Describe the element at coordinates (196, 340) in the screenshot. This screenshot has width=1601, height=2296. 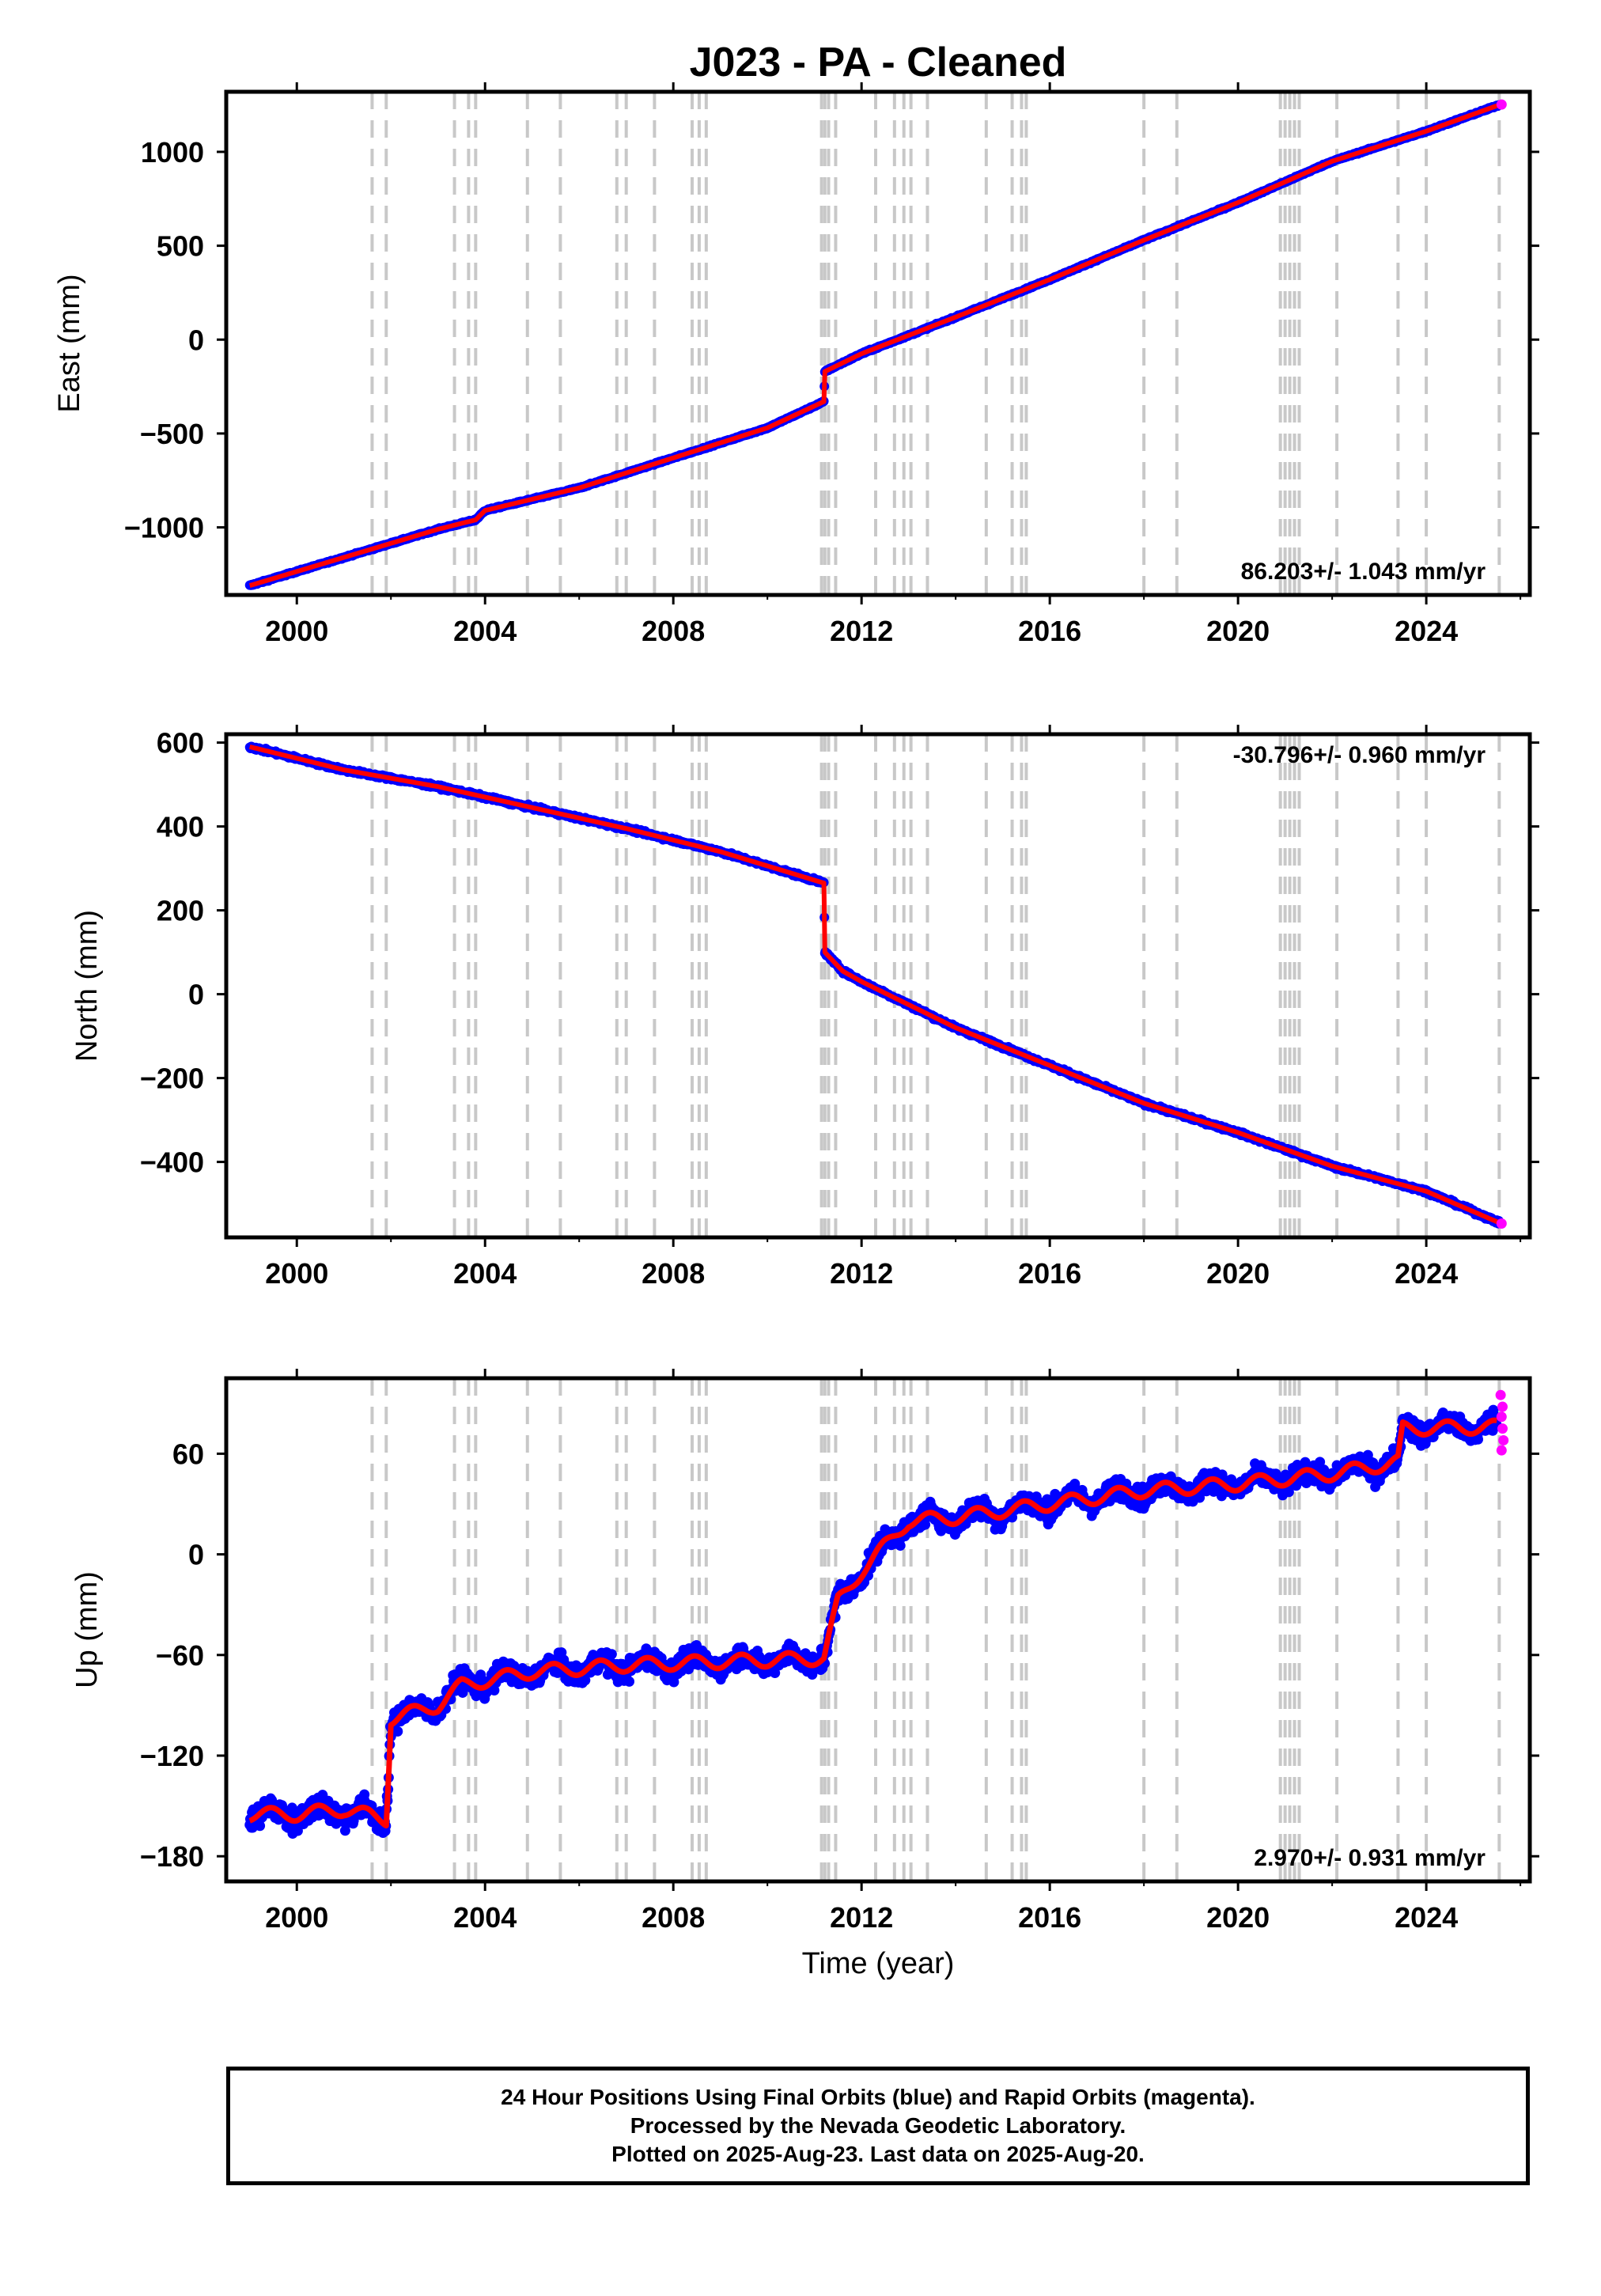
I see `east-y-tick-label: 0` at that location.